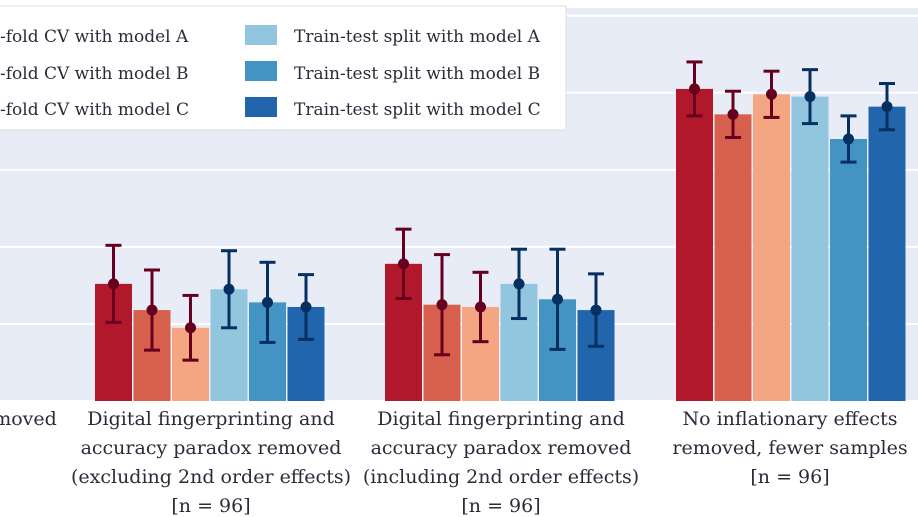 The height and width of the screenshot is (517, 918). What do you see at coordinates (94, 37) in the screenshot?
I see `legend-label-cv-a: -fold CV with model A` at bounding box center [94, 37].